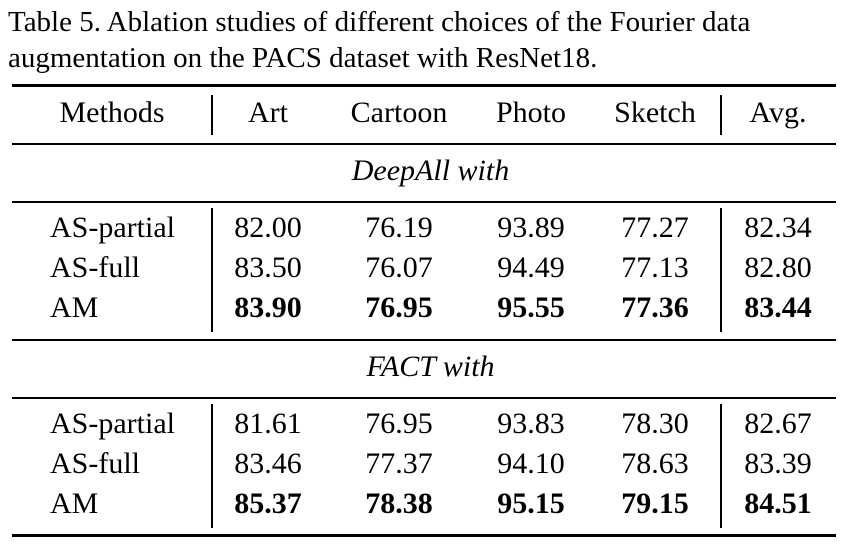 The height and width of the screenshot is (551, 861). What do you see at coordinates (531, 112) in the screenshot?
I see `header-photo: Photo` at bounding box center [531, 112].